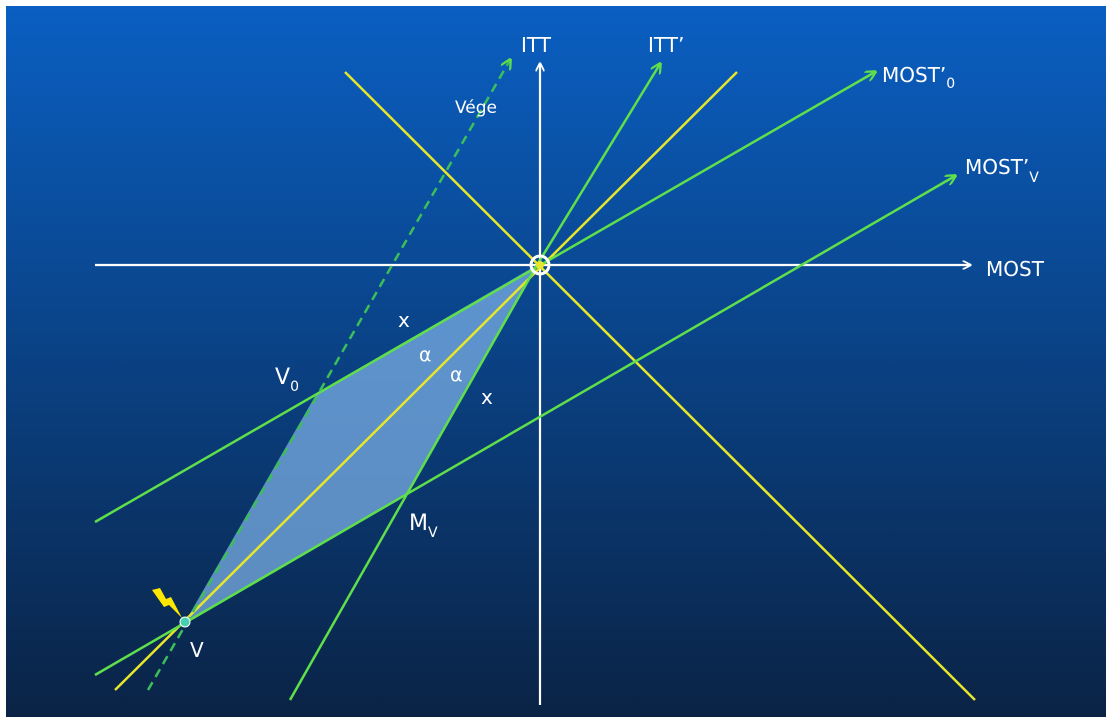  What do you see at coordinates (287, 380) in the screenshot?
I see `label-v0: V0` at bounding box center [287, 380].